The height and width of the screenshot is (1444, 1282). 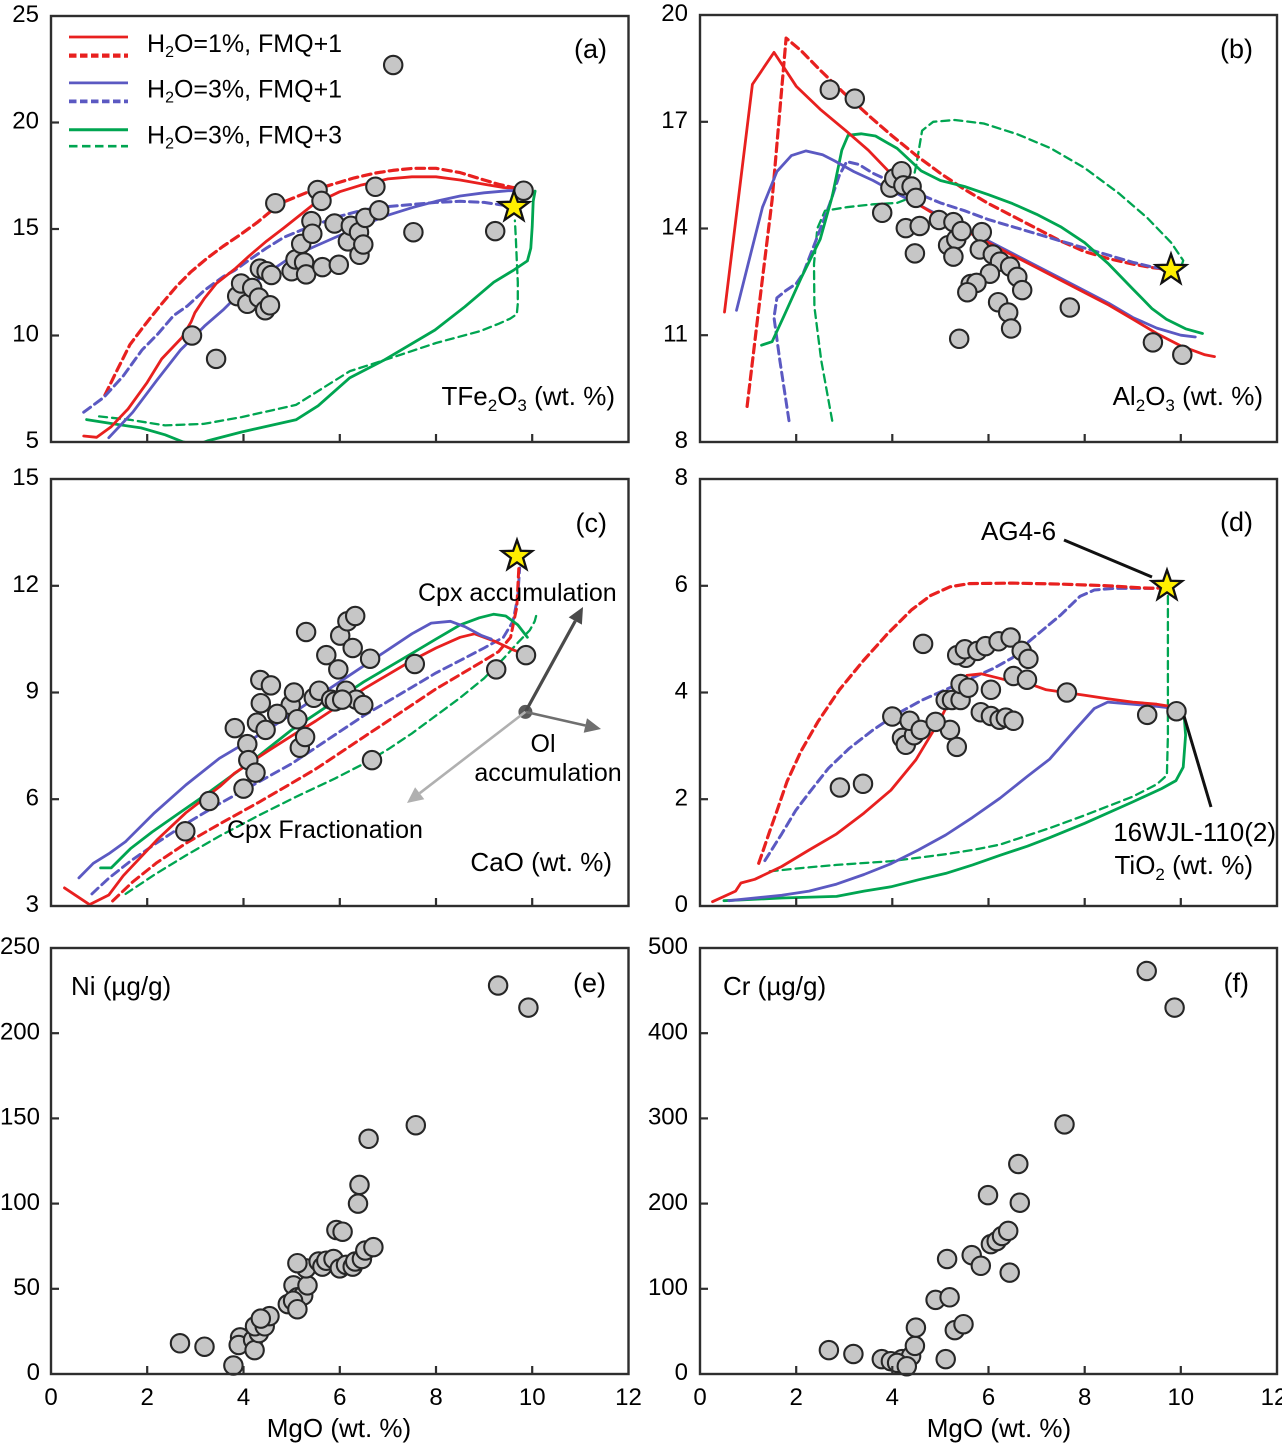 I want to click on svg-text: 50, so click(x=26, y=1287).